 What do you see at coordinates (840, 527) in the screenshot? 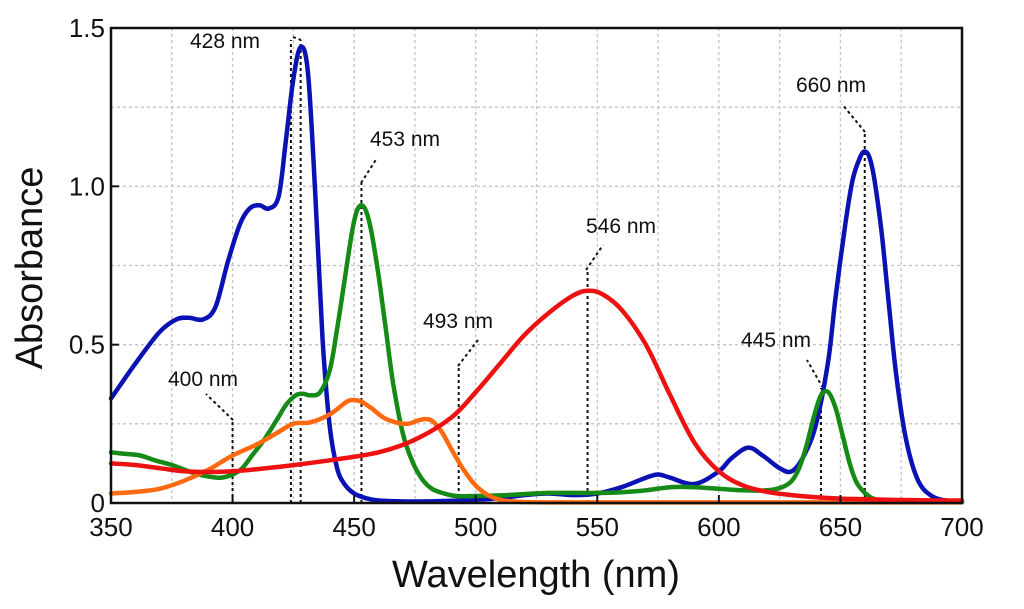
I see `x-tick-label: 650` at bounding box center [840, 527].